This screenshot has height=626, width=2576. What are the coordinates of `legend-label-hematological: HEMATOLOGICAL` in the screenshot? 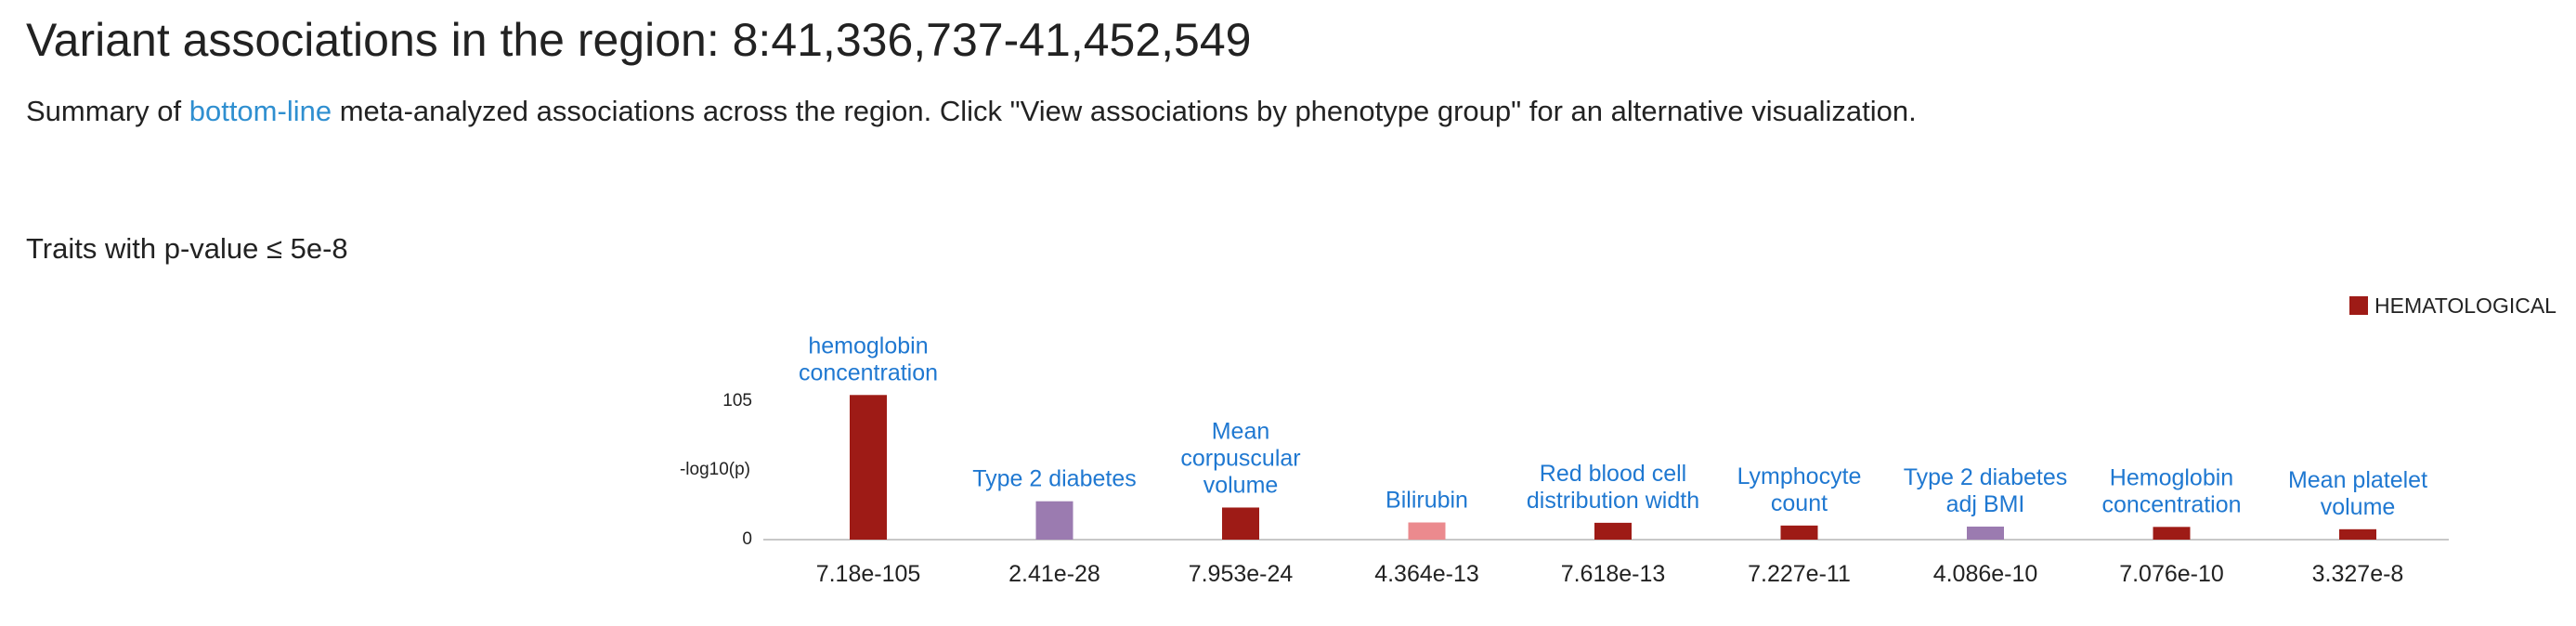 It's located at (2465, 306).